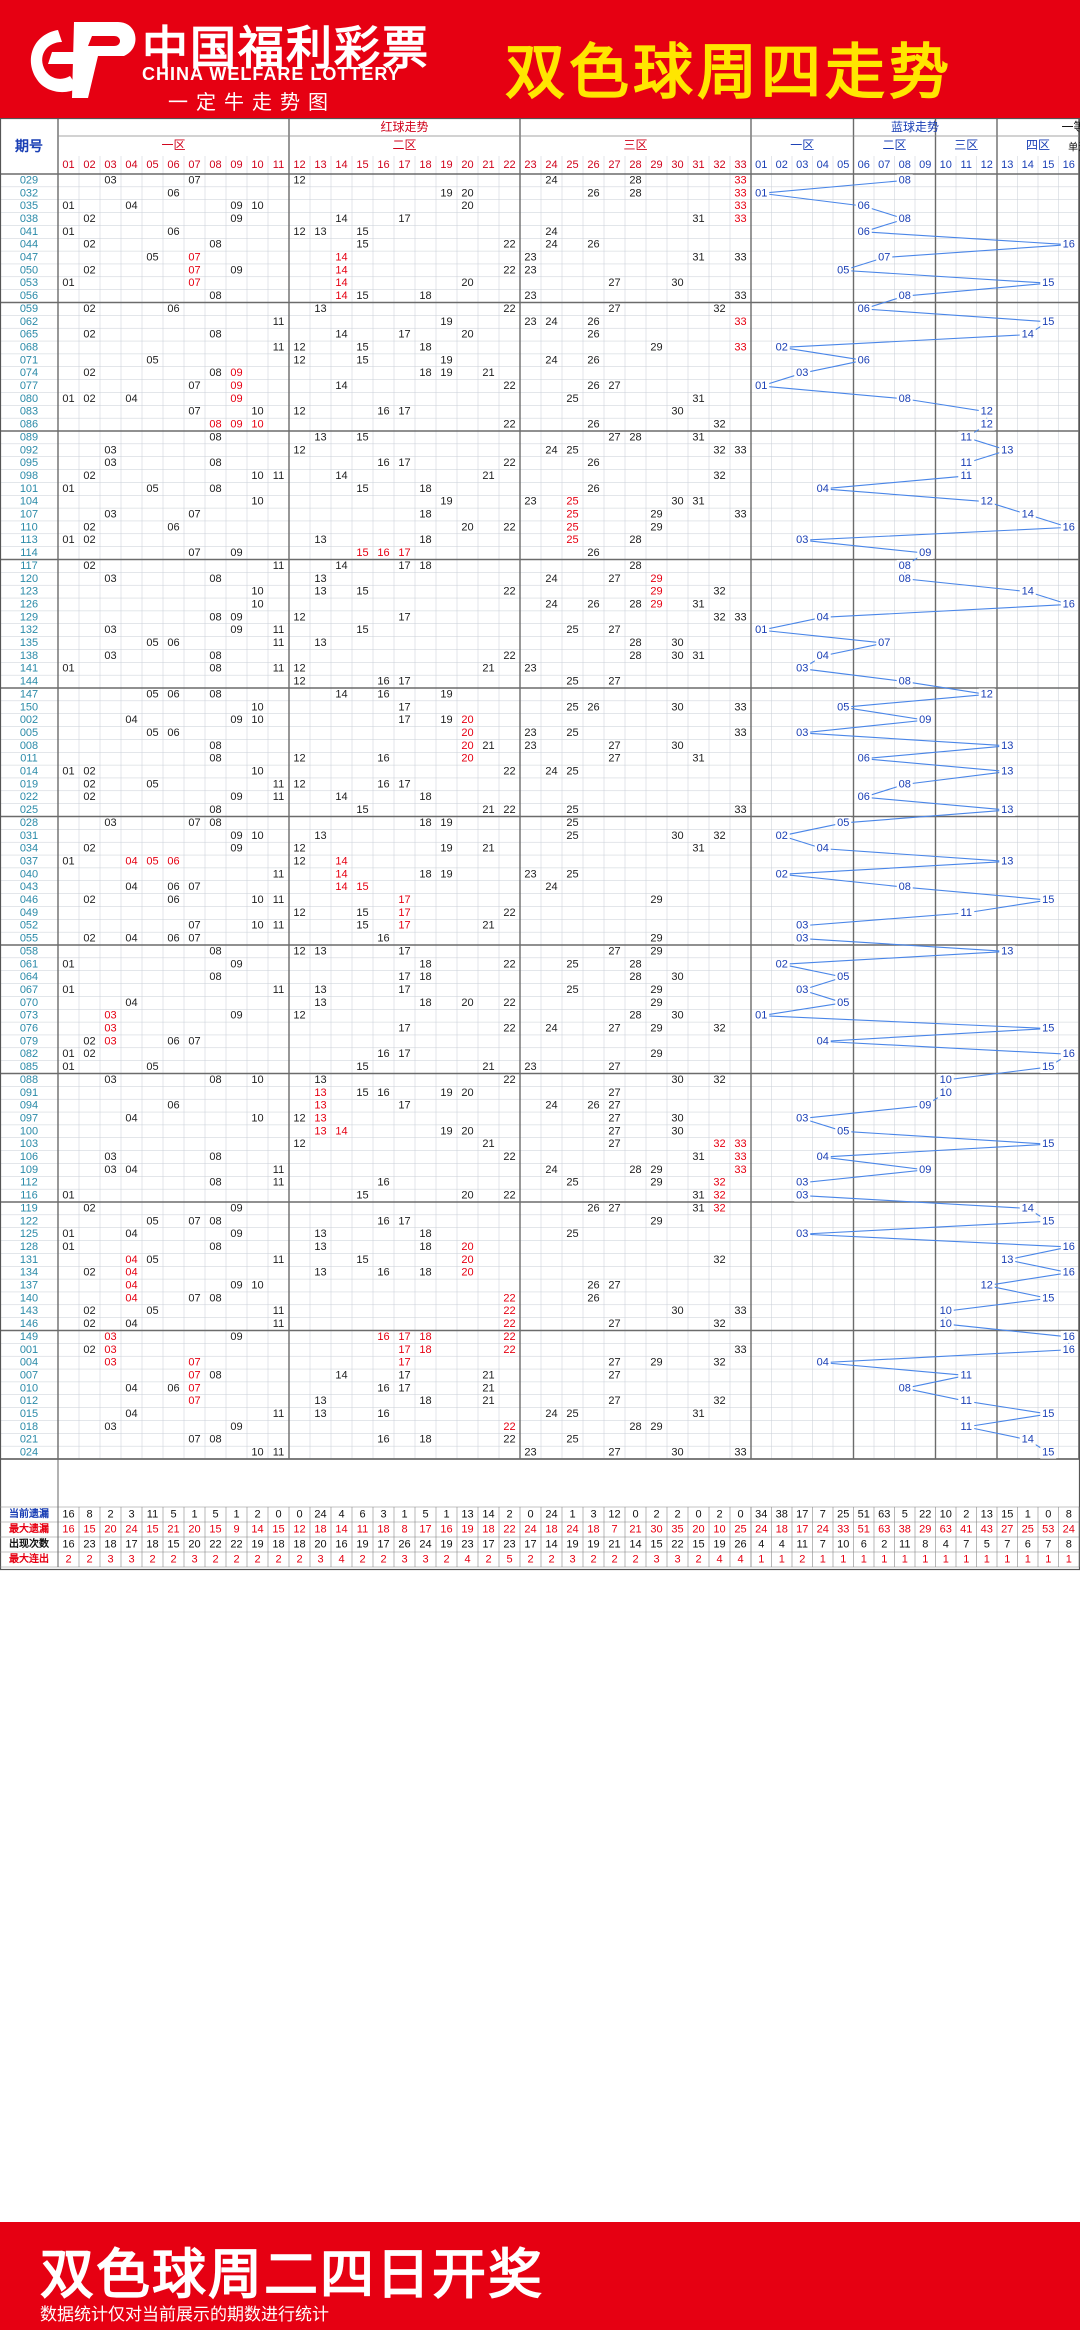  Describe the element at coordinates (614, 1118) in the screenshot. I see `red-ball-value: 27` at that location.